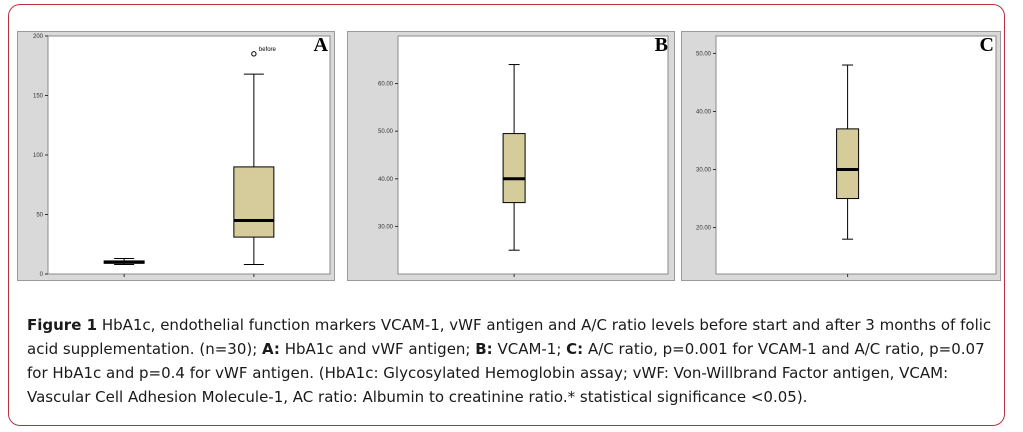 The height and width of the screenshot is (432, 1023). What do you see at coordinates (38, 37) in the screenshot?
I see `y-tick-label: 200` at bounding box center [38, 37].